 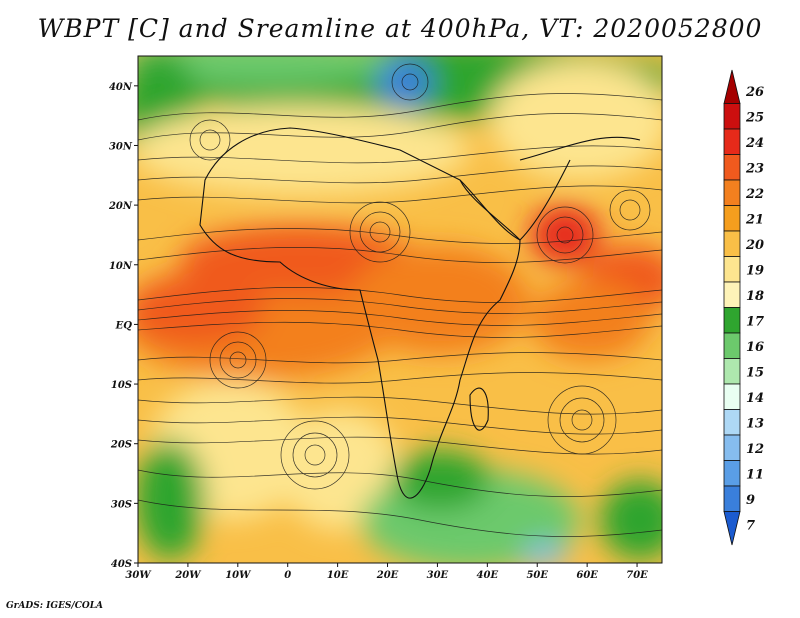 I want to click on colorbar-label: 20, so click(x=754, y=245).